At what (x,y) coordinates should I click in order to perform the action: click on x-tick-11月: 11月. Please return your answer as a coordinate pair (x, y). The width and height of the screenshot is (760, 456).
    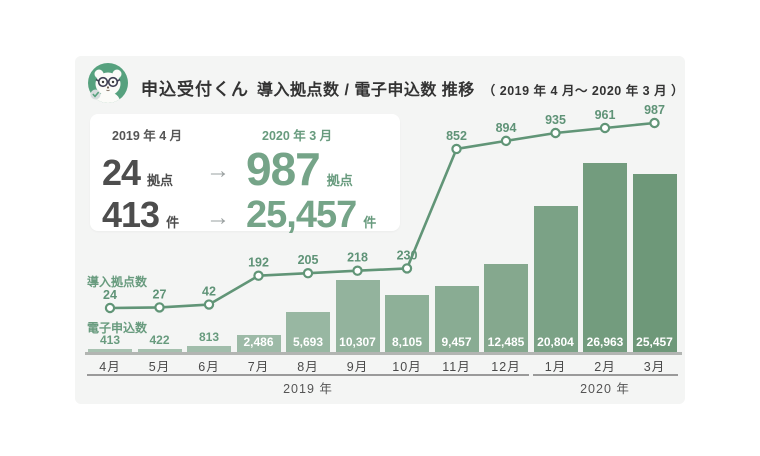
    Looking at the image, I should click on (456, 367).